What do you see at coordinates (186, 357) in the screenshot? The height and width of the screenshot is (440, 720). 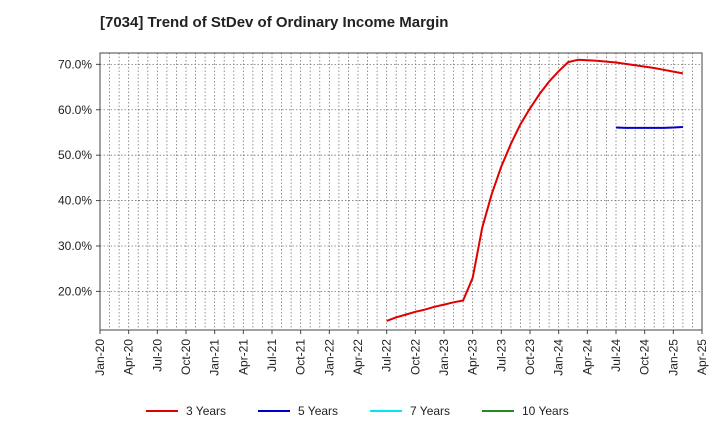 I see `x-tick-label: Oct-20` at bounding box center [186, 357].